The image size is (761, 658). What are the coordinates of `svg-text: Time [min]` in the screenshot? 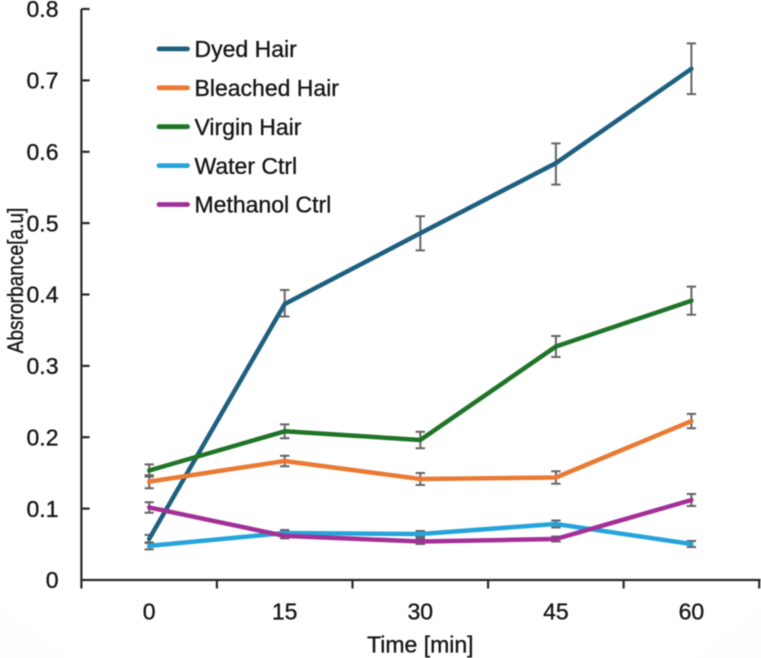 It's located at (420, 645).